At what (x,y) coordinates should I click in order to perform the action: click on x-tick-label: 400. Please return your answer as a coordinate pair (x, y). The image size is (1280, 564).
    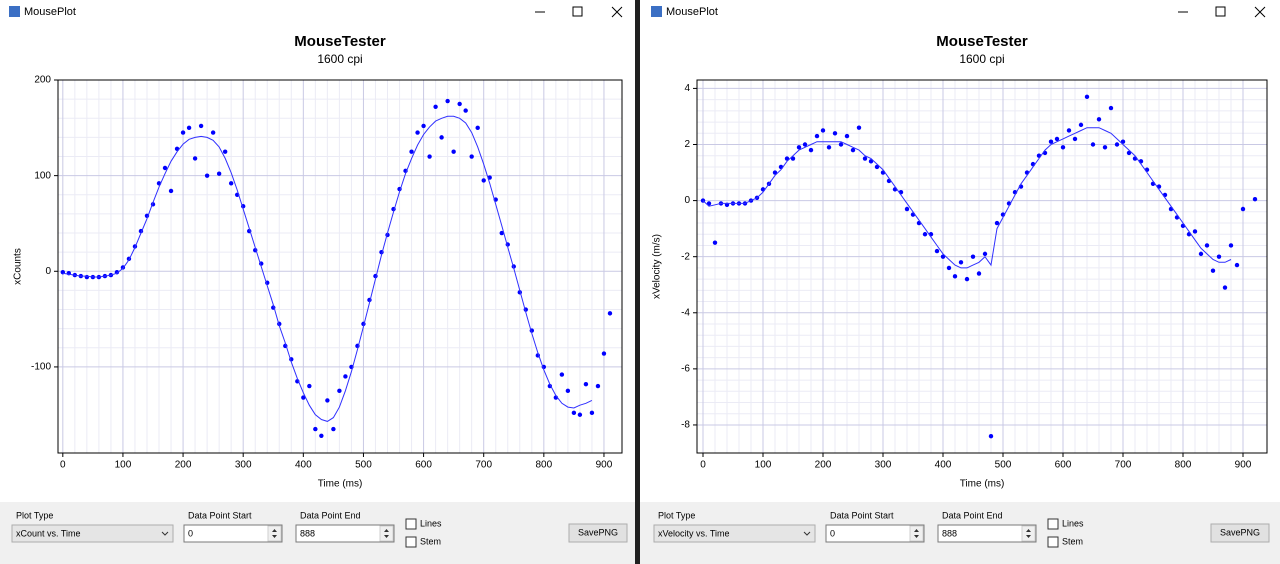
    Looking at the image, I should click on (943, 465).